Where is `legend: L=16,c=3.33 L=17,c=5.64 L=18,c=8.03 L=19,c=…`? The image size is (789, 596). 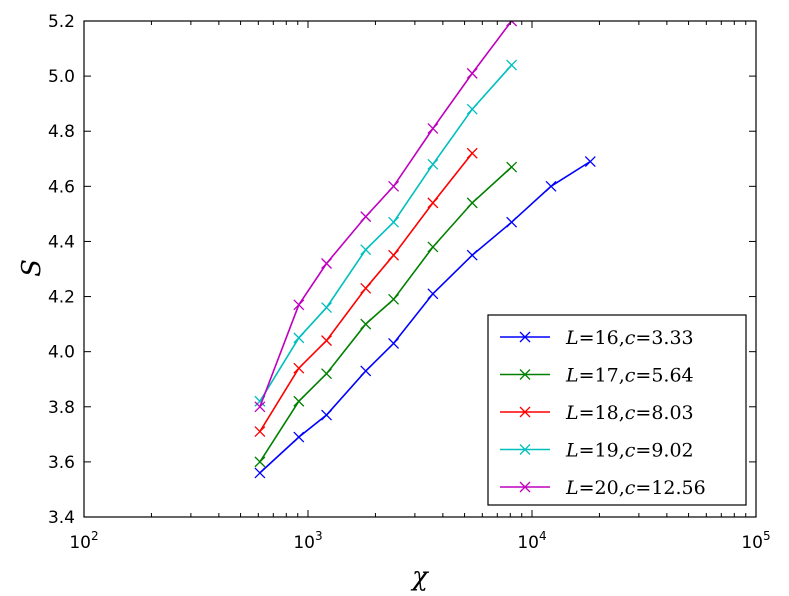
legend: L=16,c=3.33 L=17,c=5.64 L=18,c=8.03 L=19,c=… is located at coordinates (617, 410).